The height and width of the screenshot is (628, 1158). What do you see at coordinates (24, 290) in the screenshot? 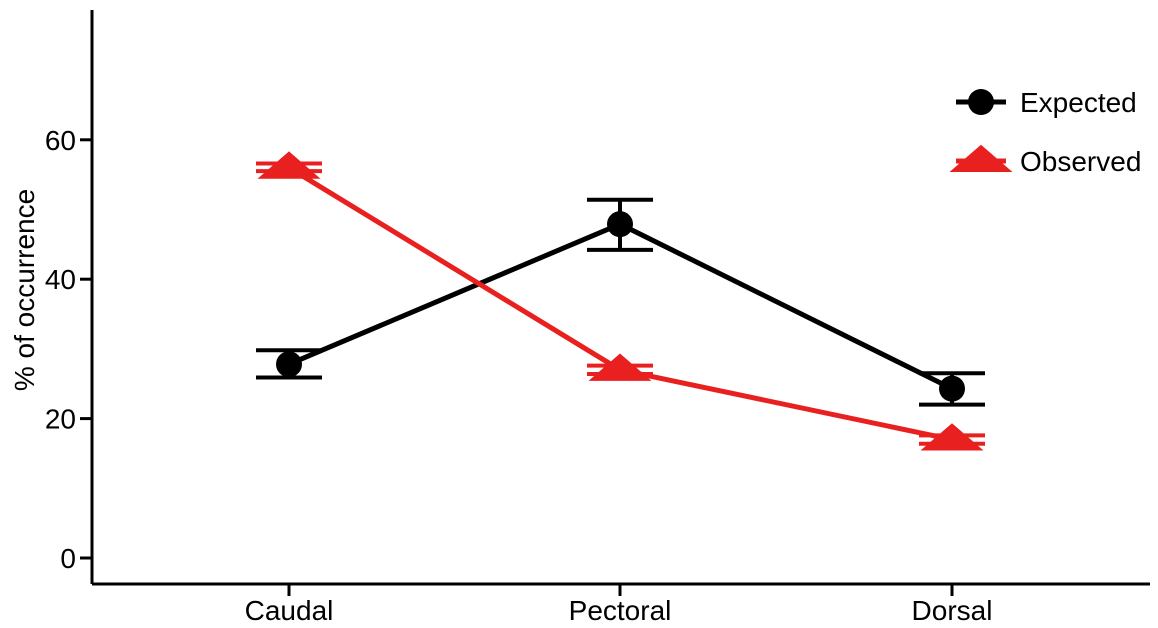
I see `y-axis-label: % of occurrence` at bounding box center [24, 290].